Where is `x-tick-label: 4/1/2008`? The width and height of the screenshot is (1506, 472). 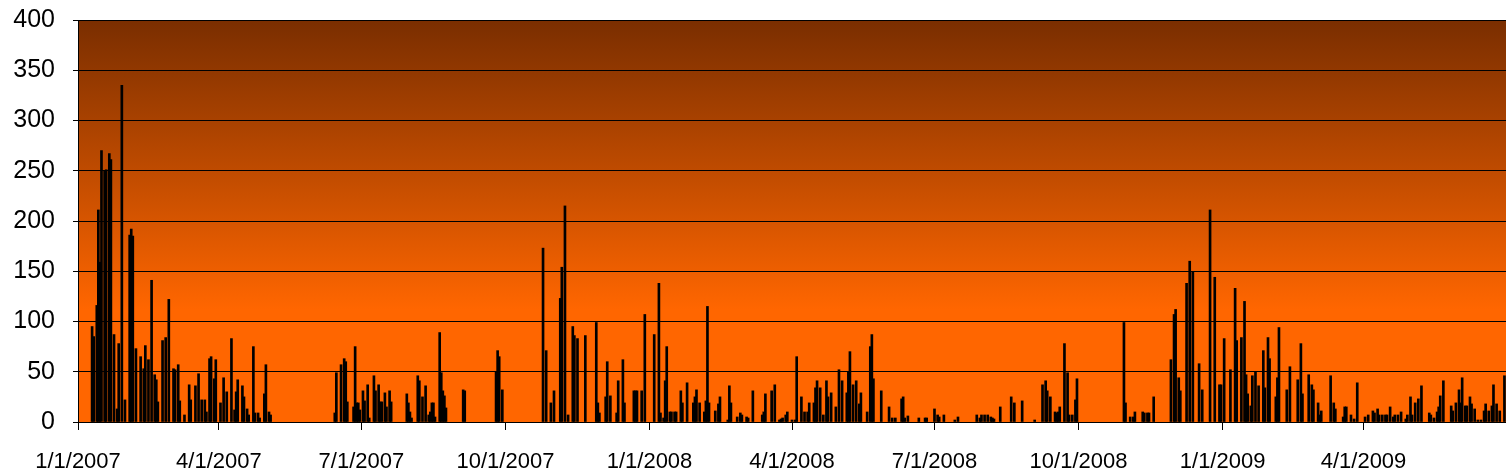 x-tick-label: 4/1/2008 is located at coordinates (792, 460).